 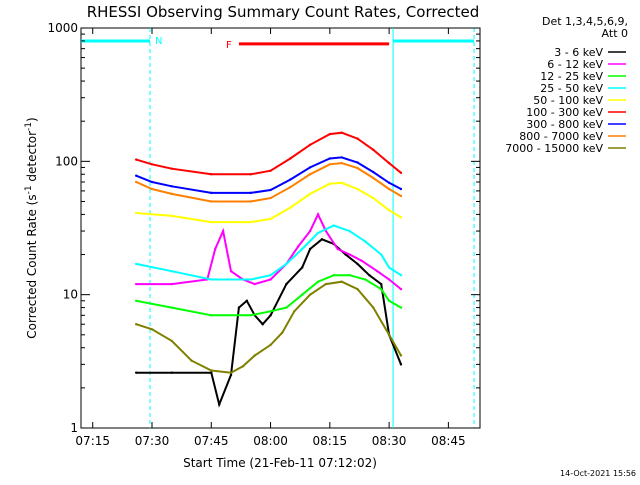 I want to click on y-tick-label-100: 100, so click(x=66, y=161).